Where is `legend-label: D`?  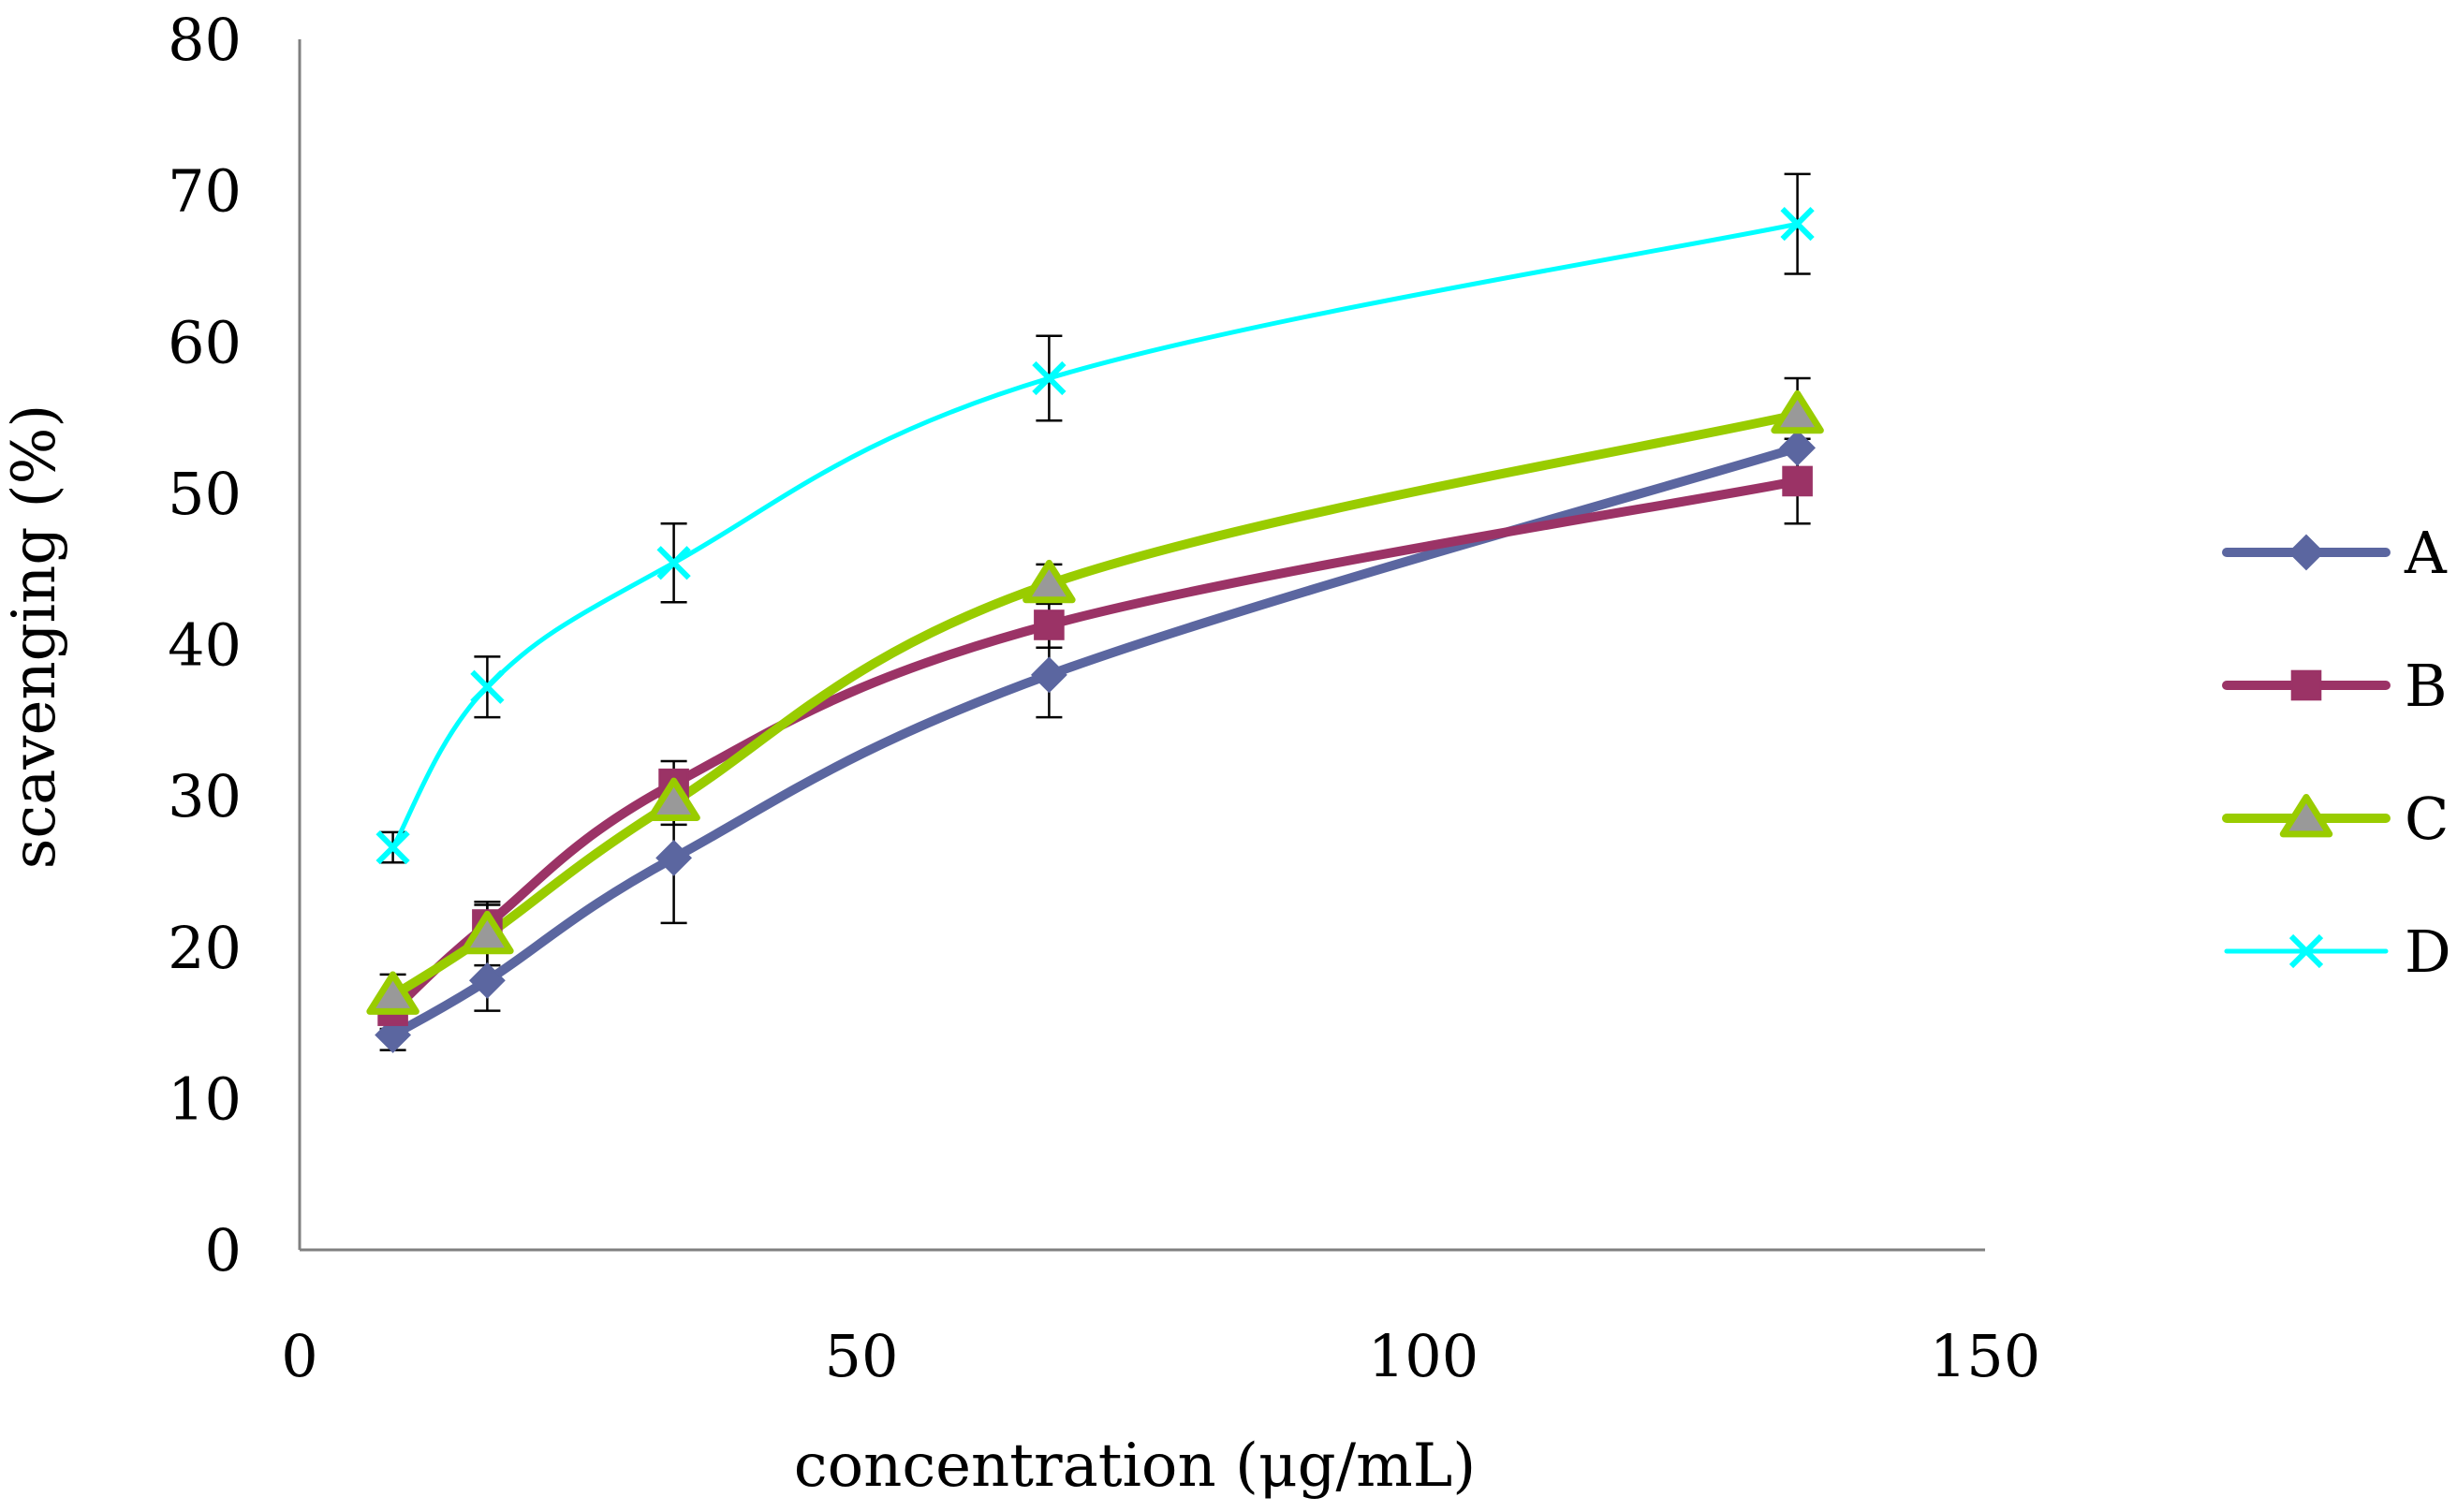
legend-label: D is located at coordinates (2428, 951).